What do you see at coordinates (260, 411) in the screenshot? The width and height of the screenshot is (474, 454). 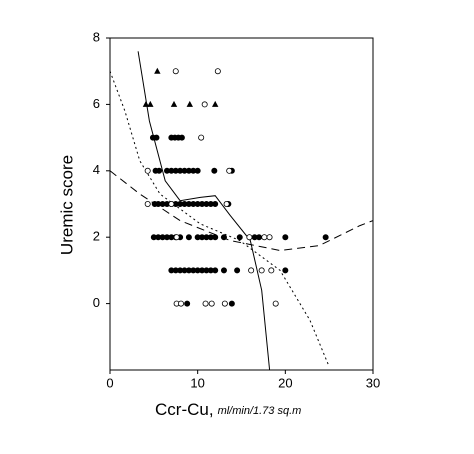 I see `x-axis-units: ml/min/1.73 sq.m` at bounding box center [260, 411].